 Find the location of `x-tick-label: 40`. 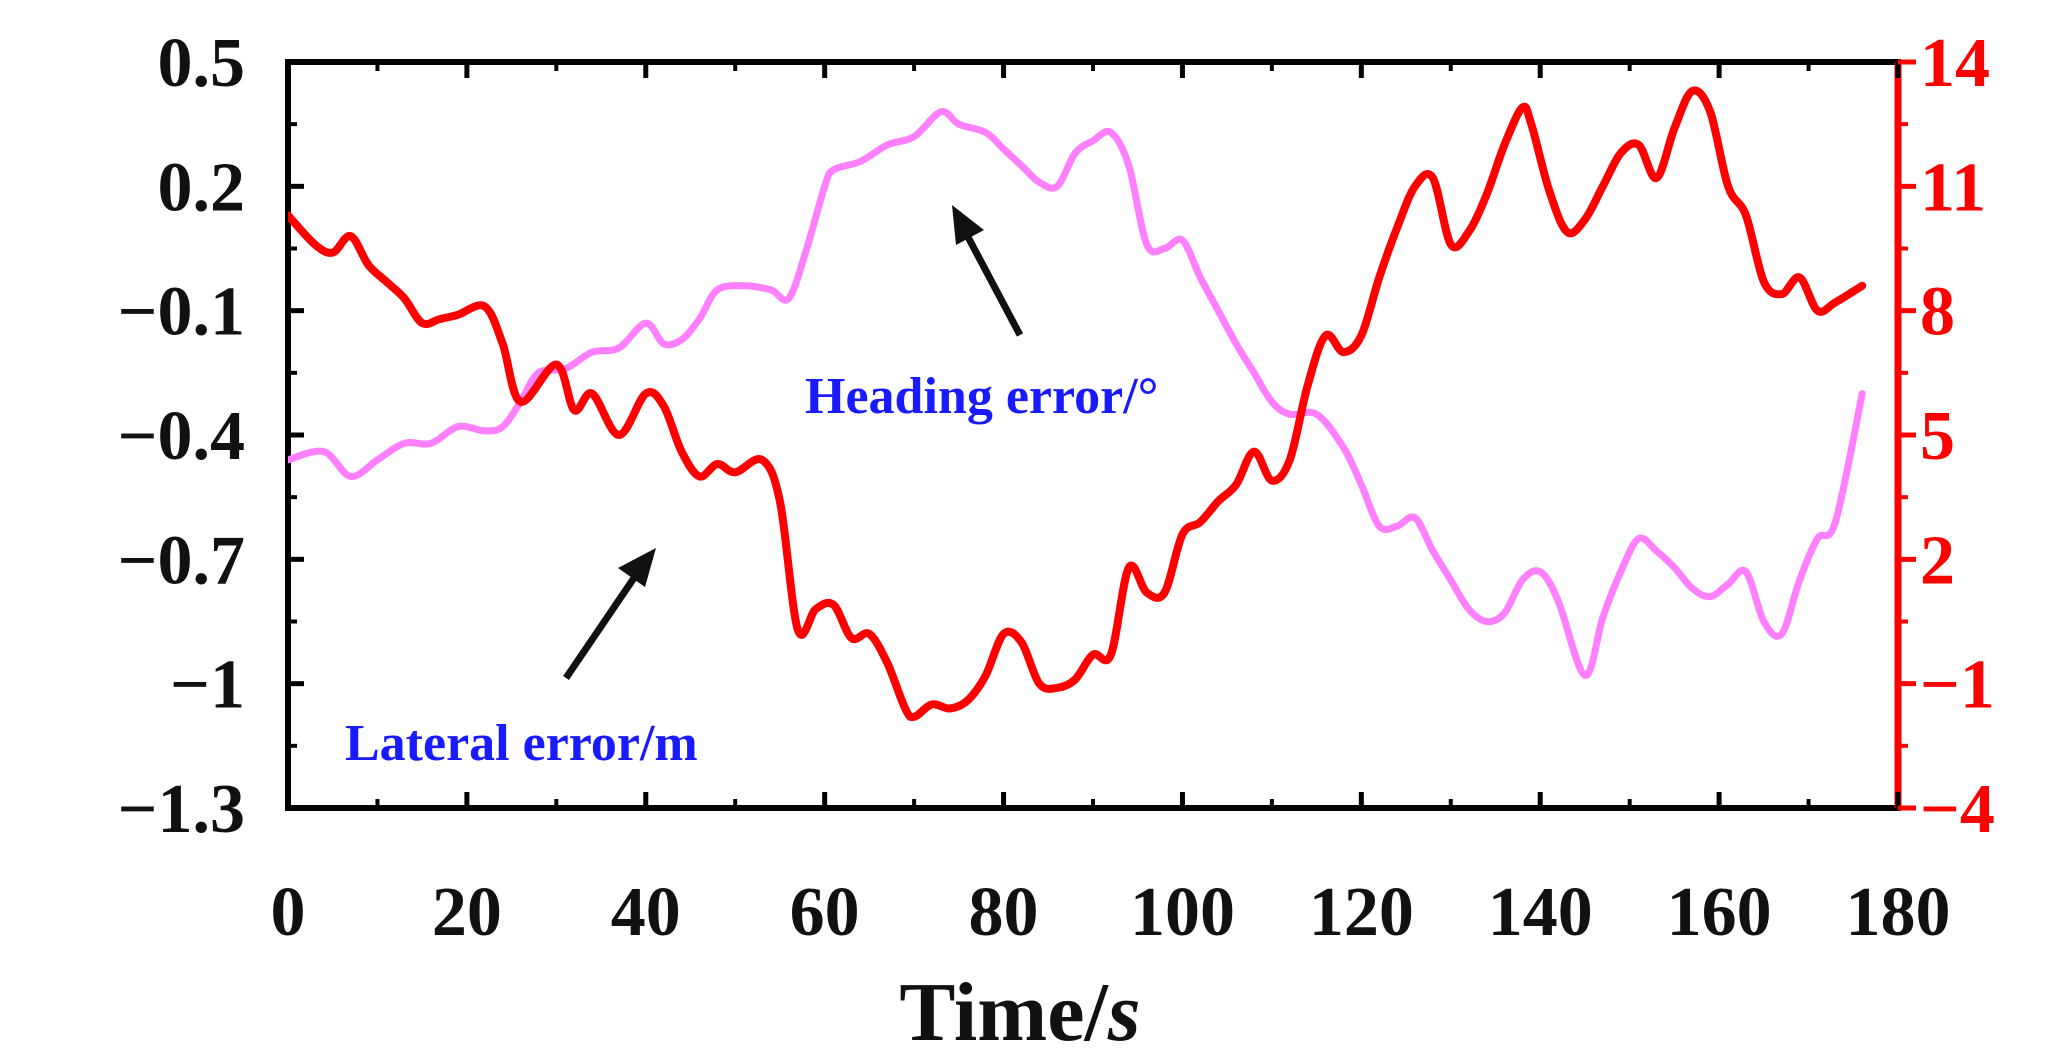

x-tick-label: 40 is located at coordinates (646, 912).